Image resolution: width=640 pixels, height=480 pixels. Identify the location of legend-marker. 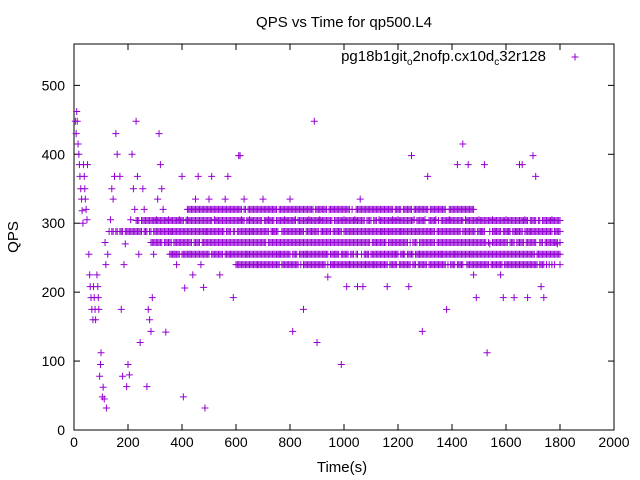
(575, 57).